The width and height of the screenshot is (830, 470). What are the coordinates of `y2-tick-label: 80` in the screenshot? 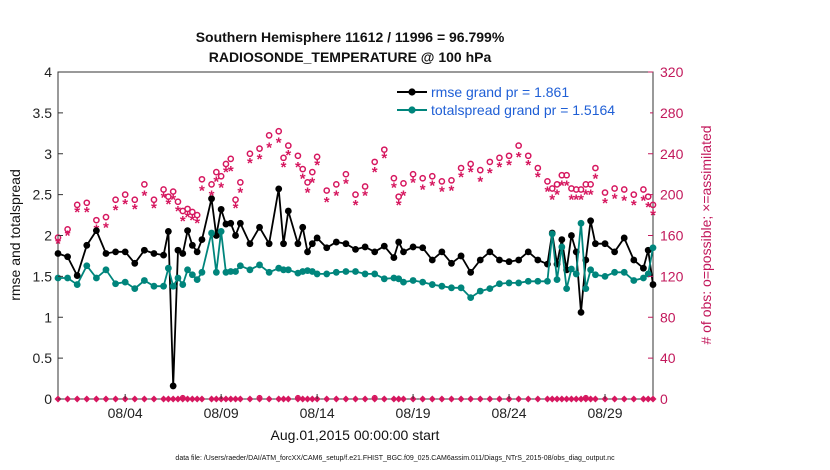 It's located at (668, 317).